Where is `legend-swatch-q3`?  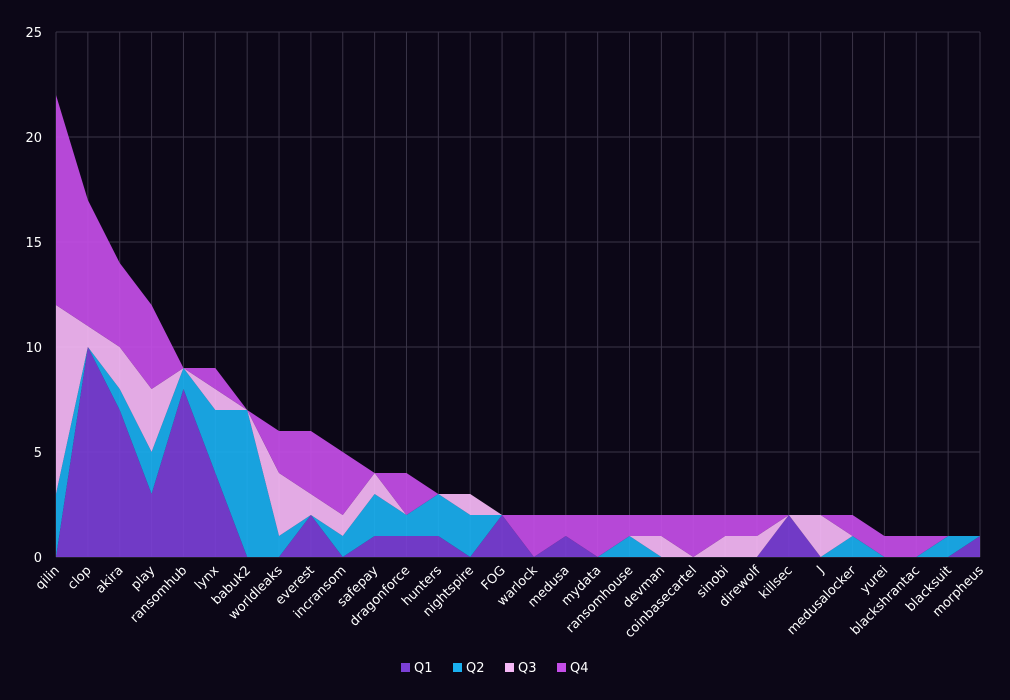 legend-swatch-q3 is located at coordinates (509, 667).